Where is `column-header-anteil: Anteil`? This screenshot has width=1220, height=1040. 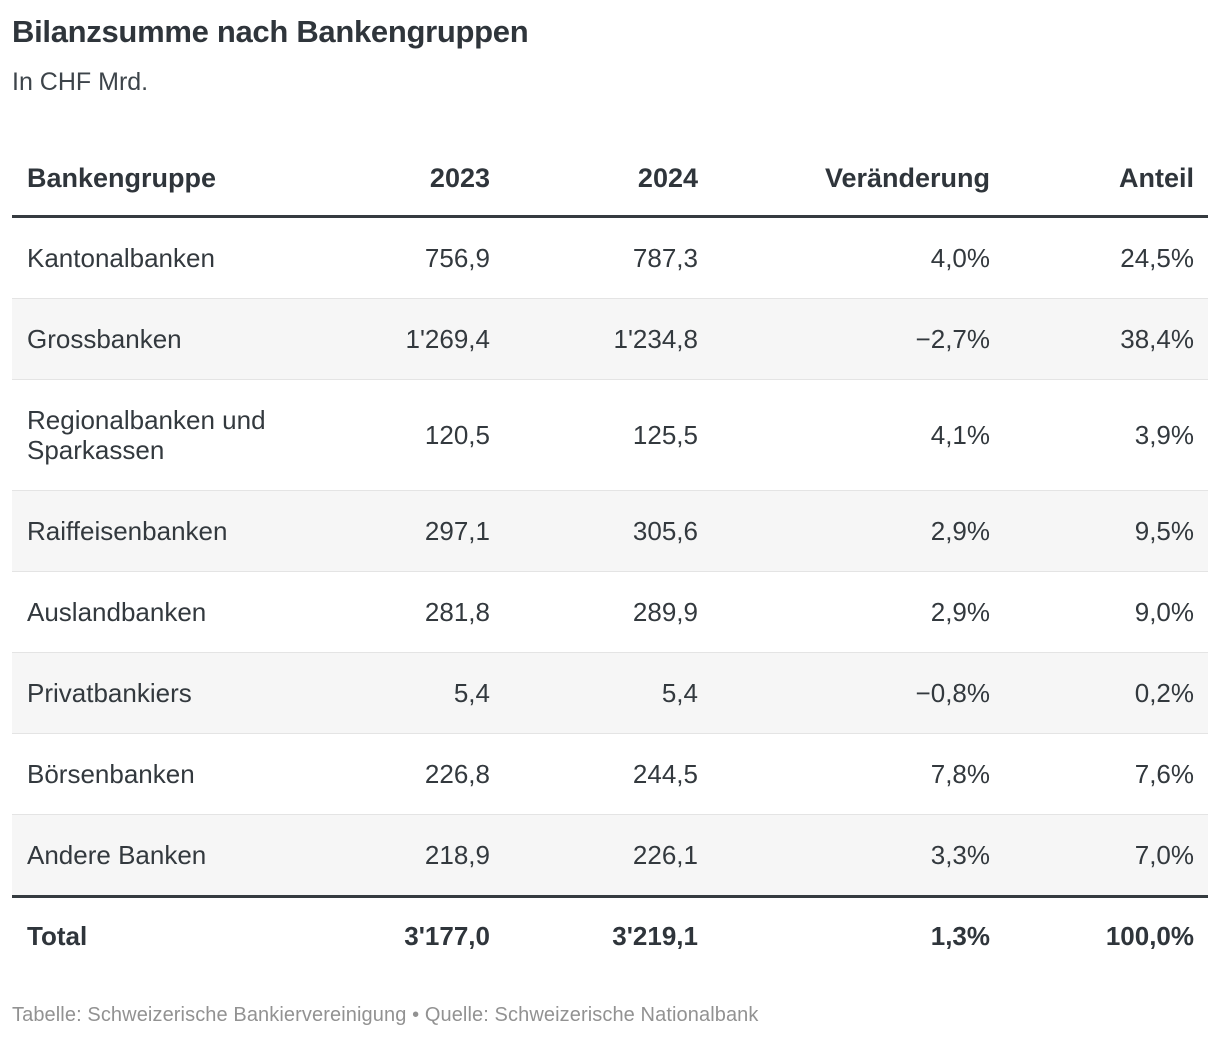 column-header-anteil: Anteil is located at coordinates (1106, 180).